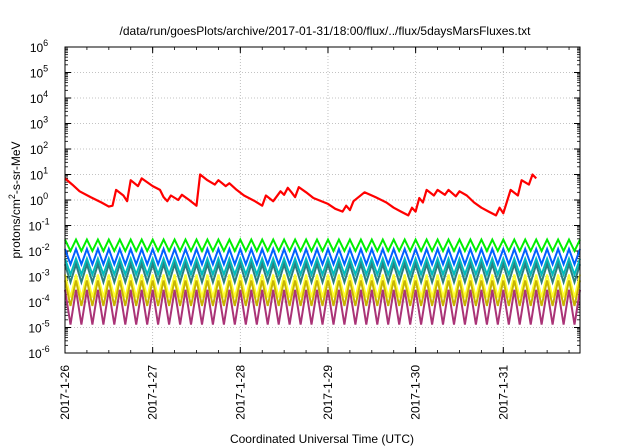 This screenshot has width=640, height=448. What do you see at coordinates (39, 46) in the screenshot?
I see `y-tick-label: 10⁶` at bounding box center [39, 46].